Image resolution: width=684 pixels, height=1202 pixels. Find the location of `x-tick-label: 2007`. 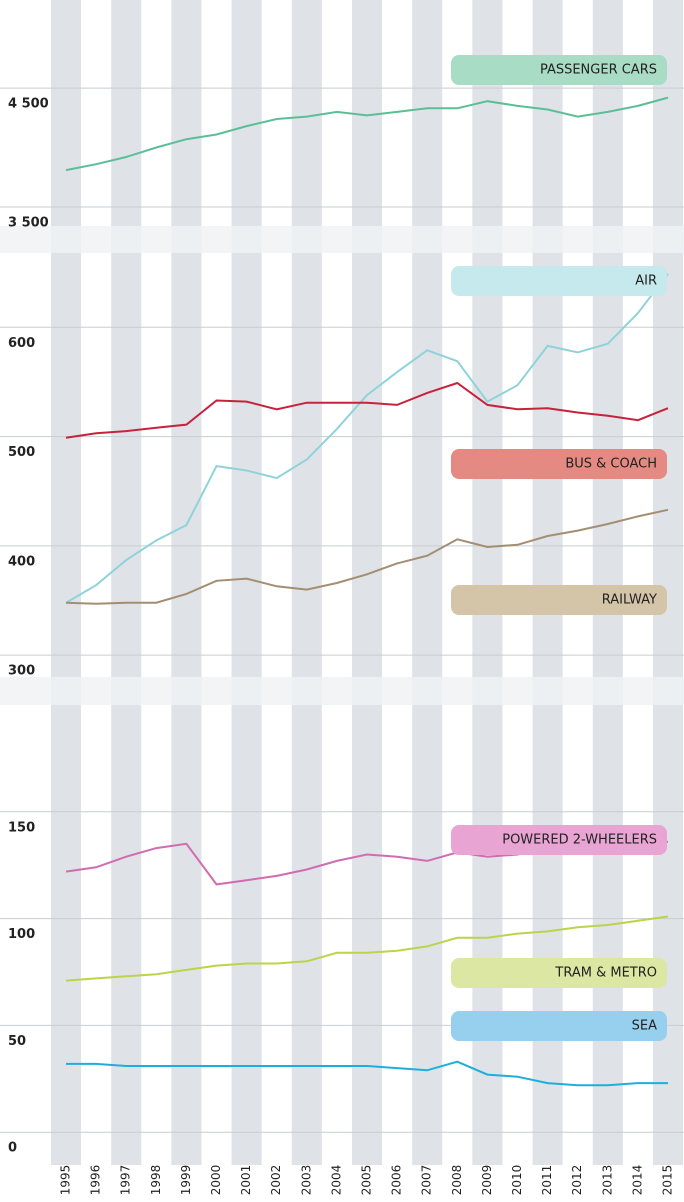

x-tick-label: 2007 is located at coordinates (427, 1180).